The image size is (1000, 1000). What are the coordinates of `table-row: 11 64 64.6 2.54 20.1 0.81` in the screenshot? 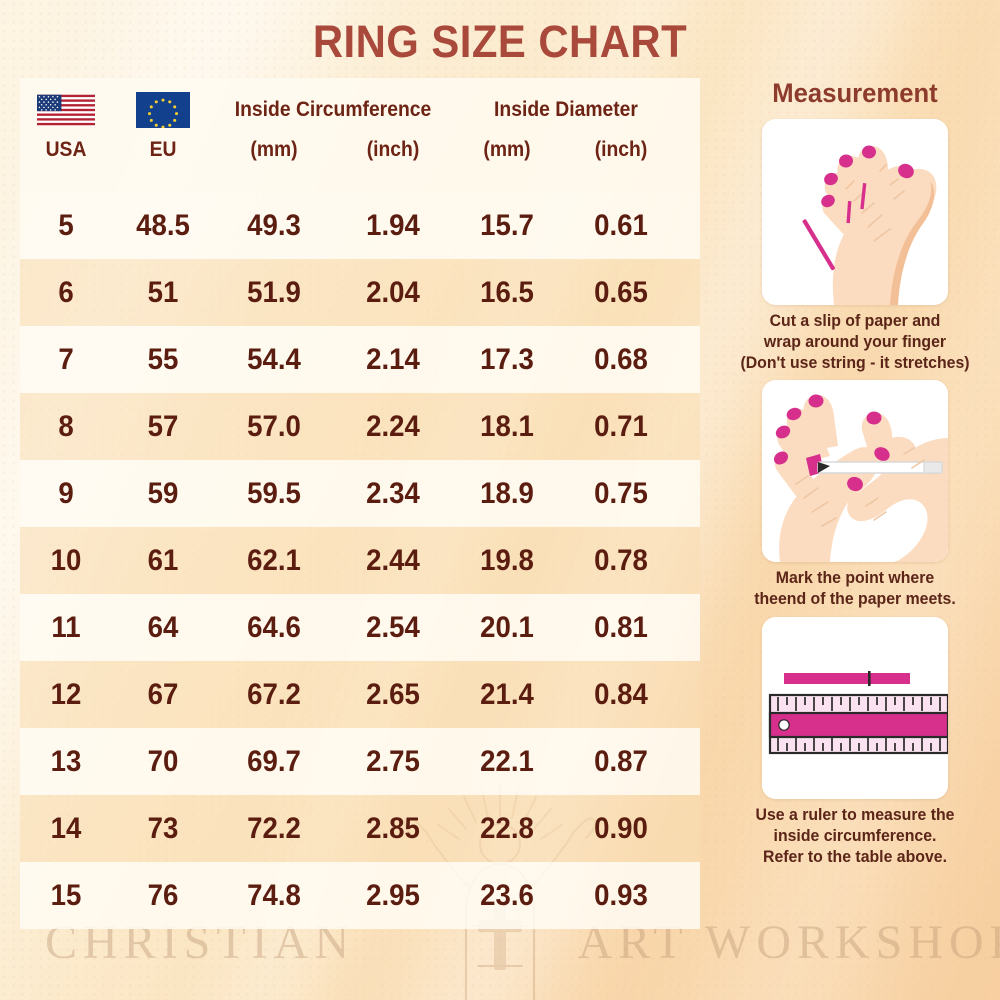 It's located at (360, 627).